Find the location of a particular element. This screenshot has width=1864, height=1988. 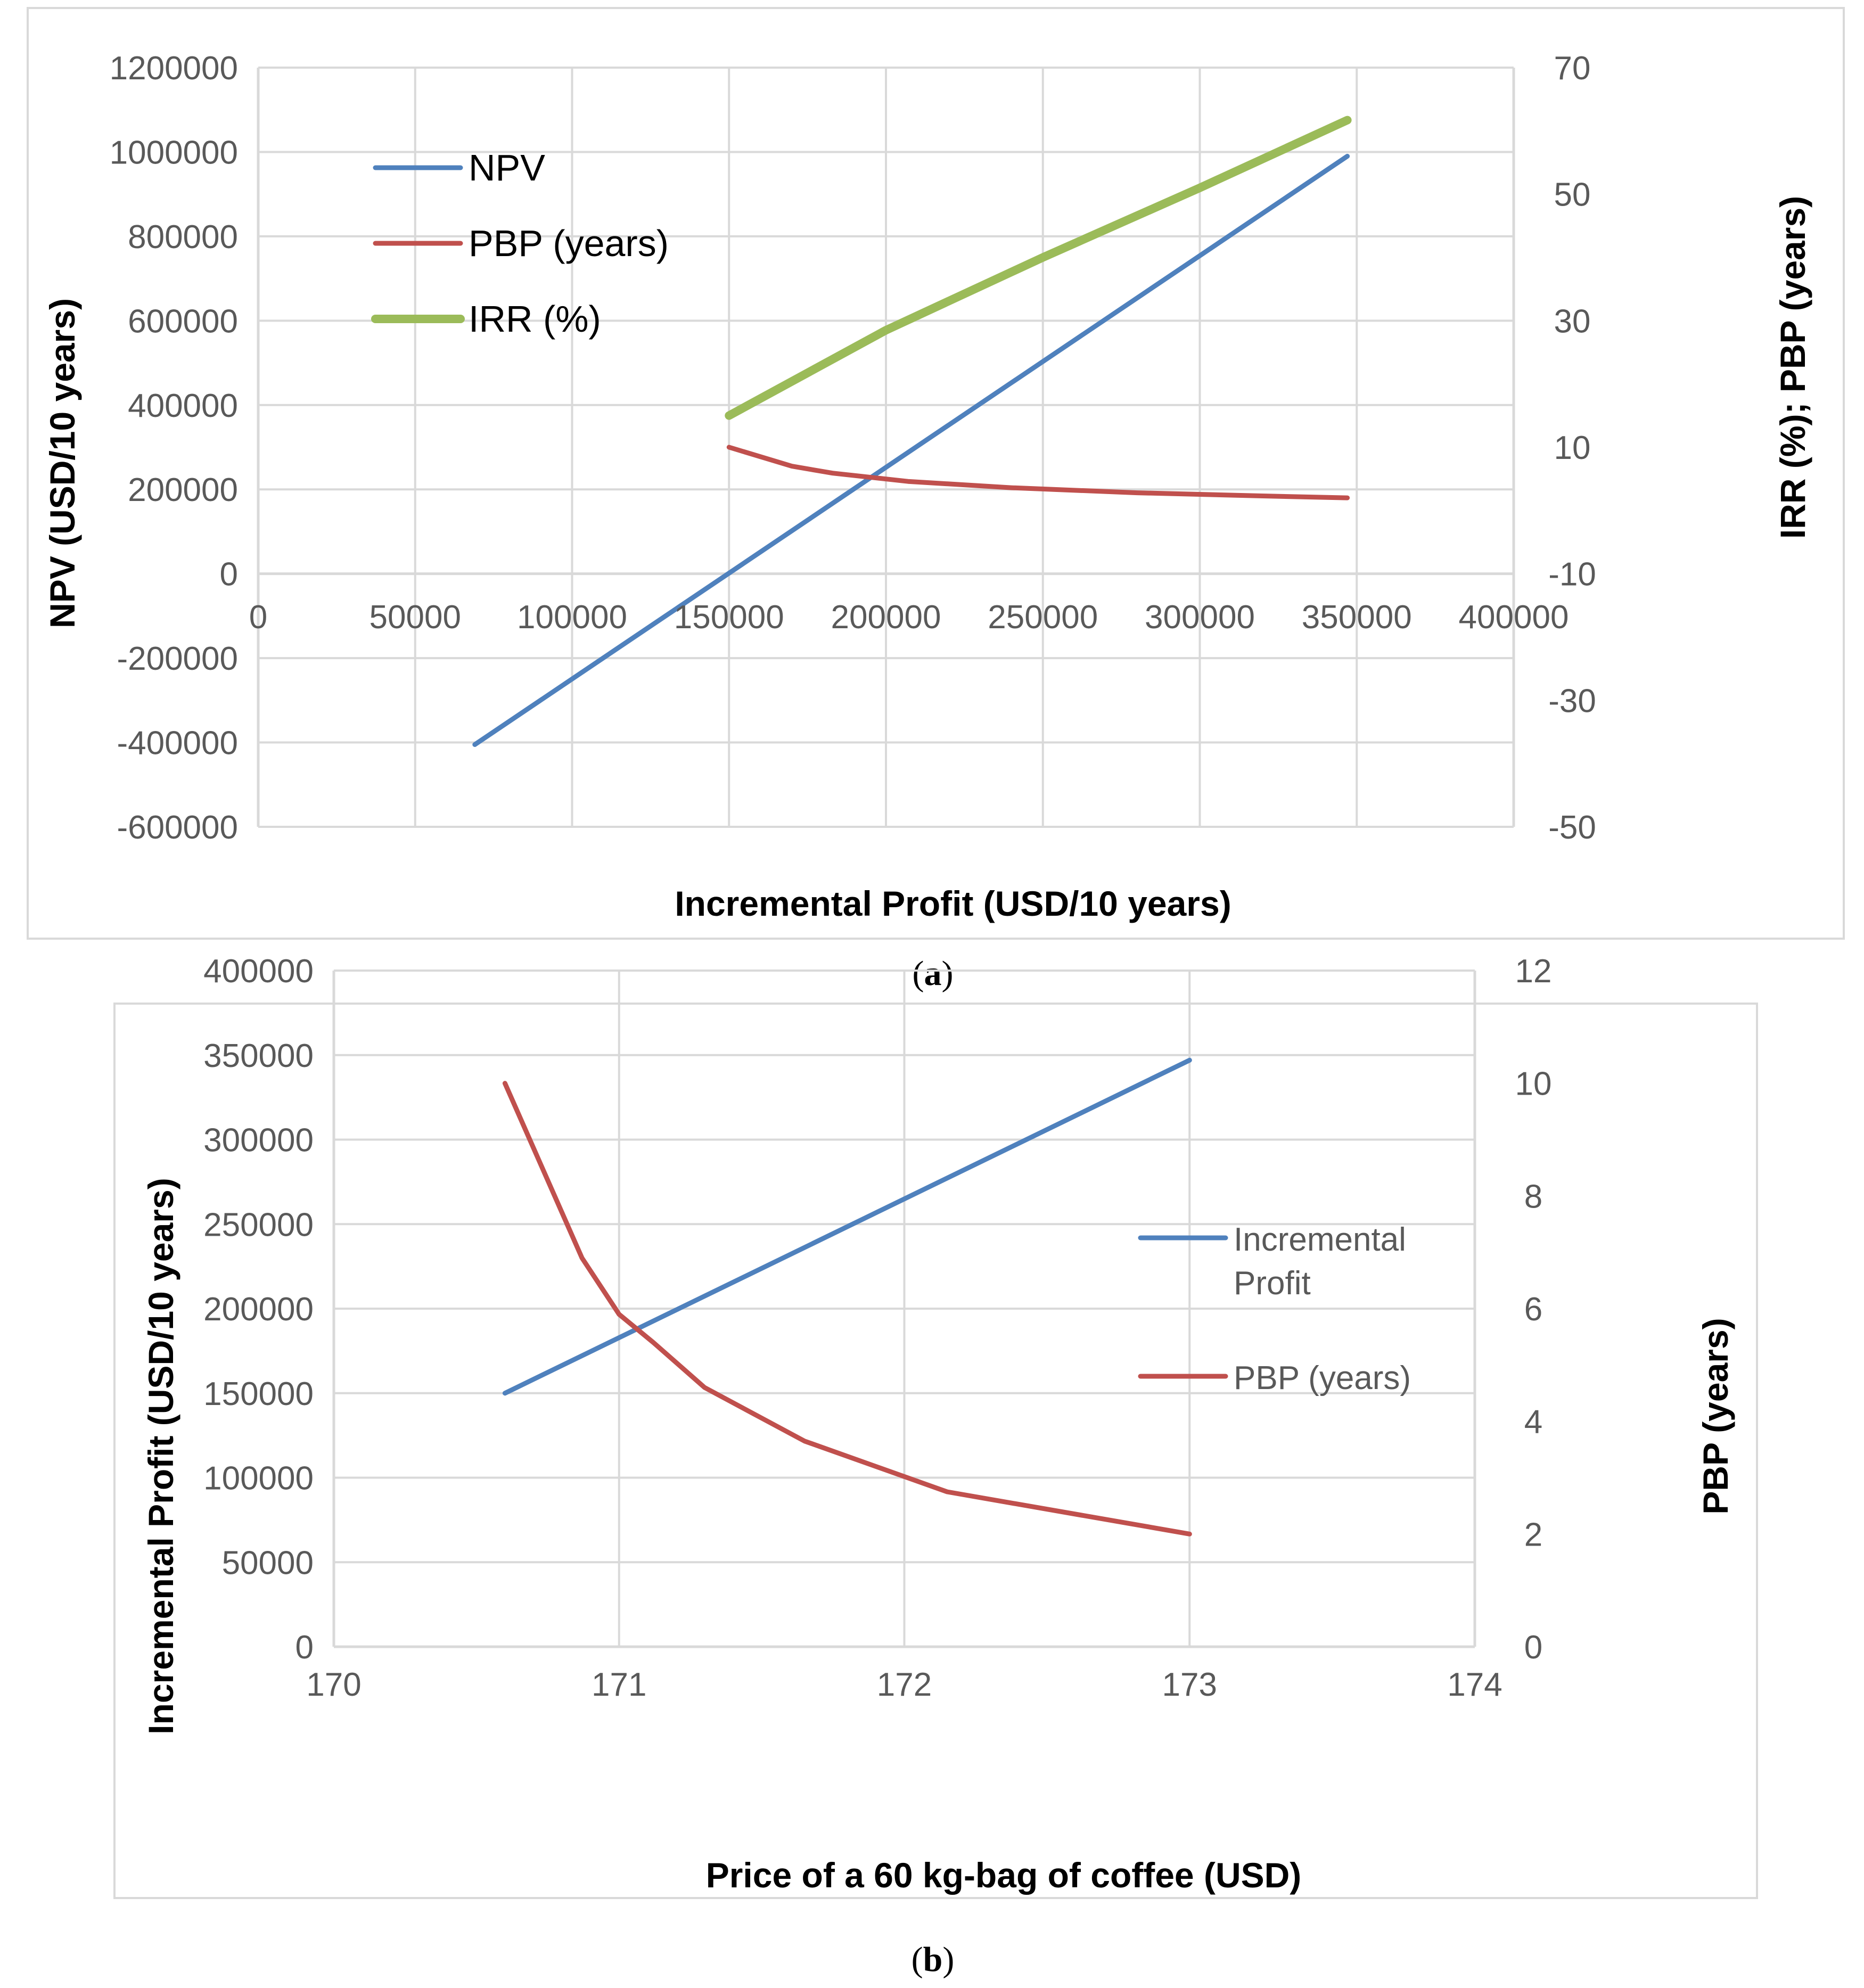

chart-a-y2-tick-labels: 70 50 30 10 -10 -30 -50 is located at coordinates (1572, 448).